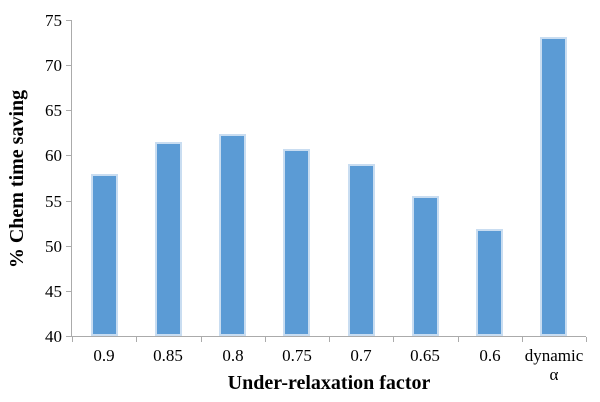 This screenshot has width=600, height=402. I want to click on x-tick-label: 0.85, so click(168, 355).